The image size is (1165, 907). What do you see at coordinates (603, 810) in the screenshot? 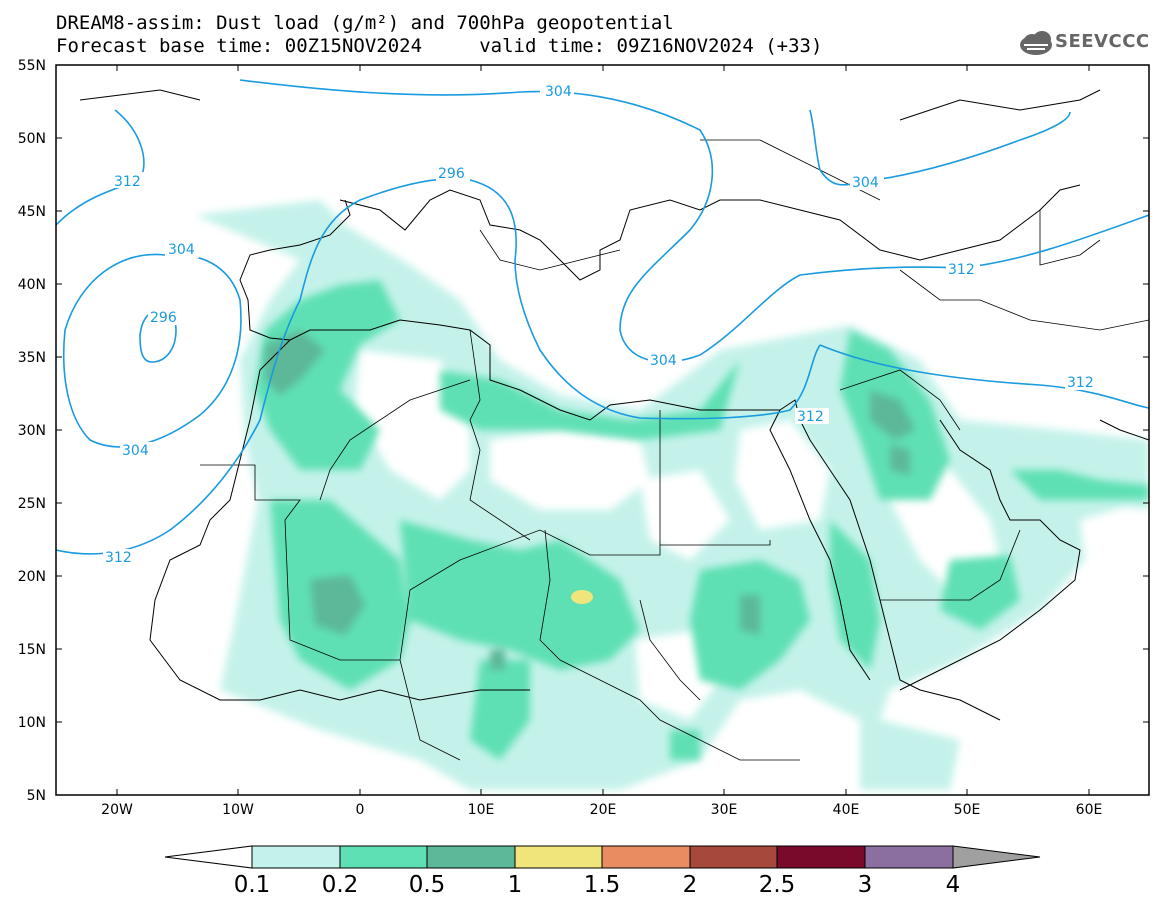
I see `lon-tick-label: 20E` at bounding box center [603, 810].